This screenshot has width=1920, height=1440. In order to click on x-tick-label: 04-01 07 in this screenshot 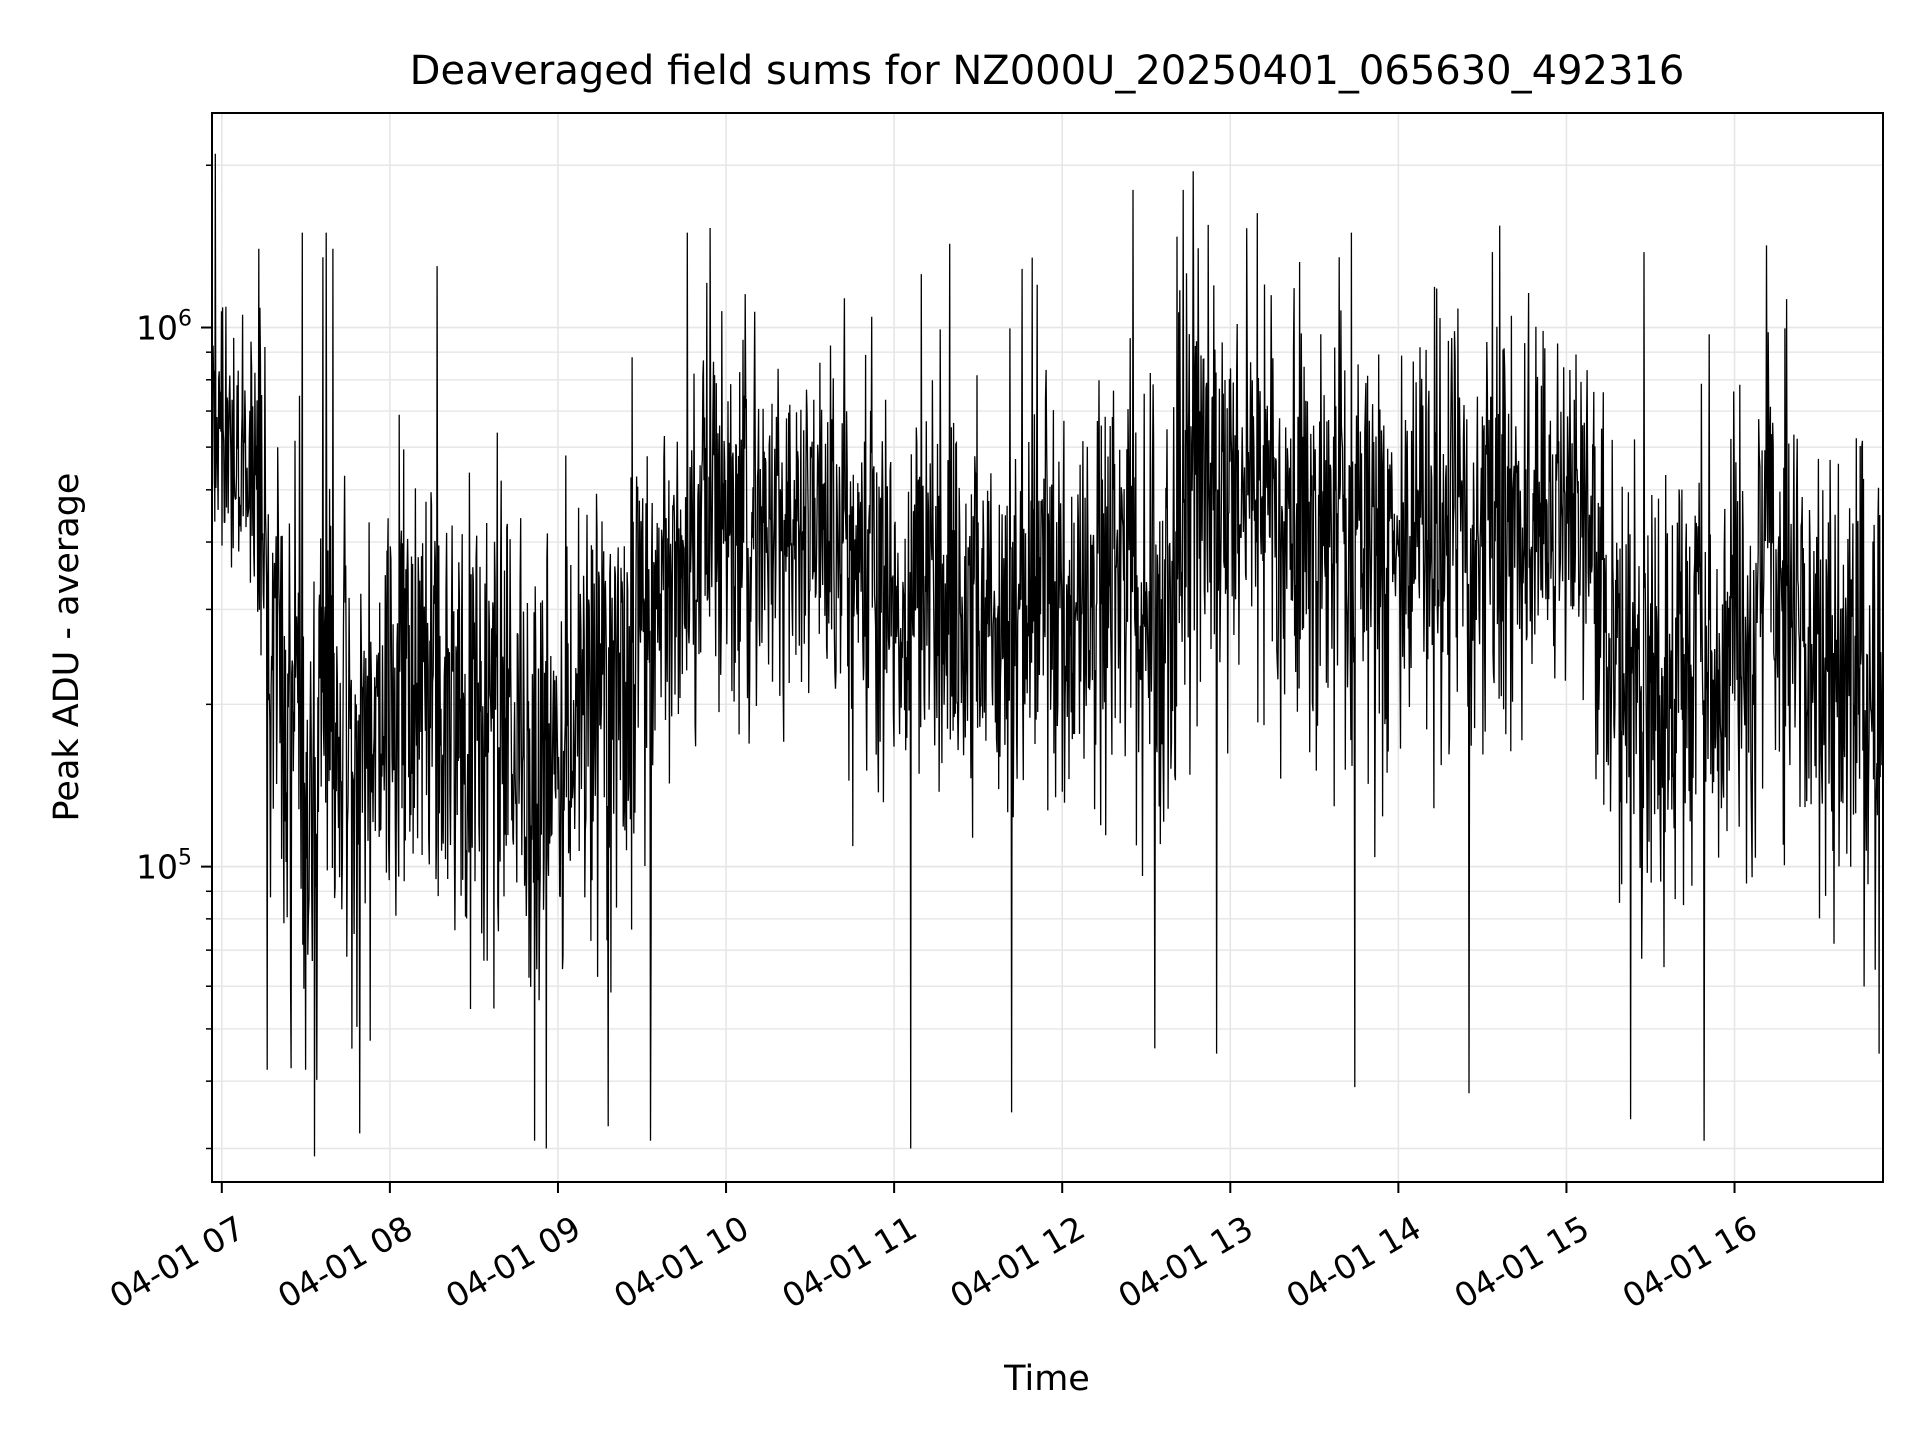, I will do `click(177, 1262)`.